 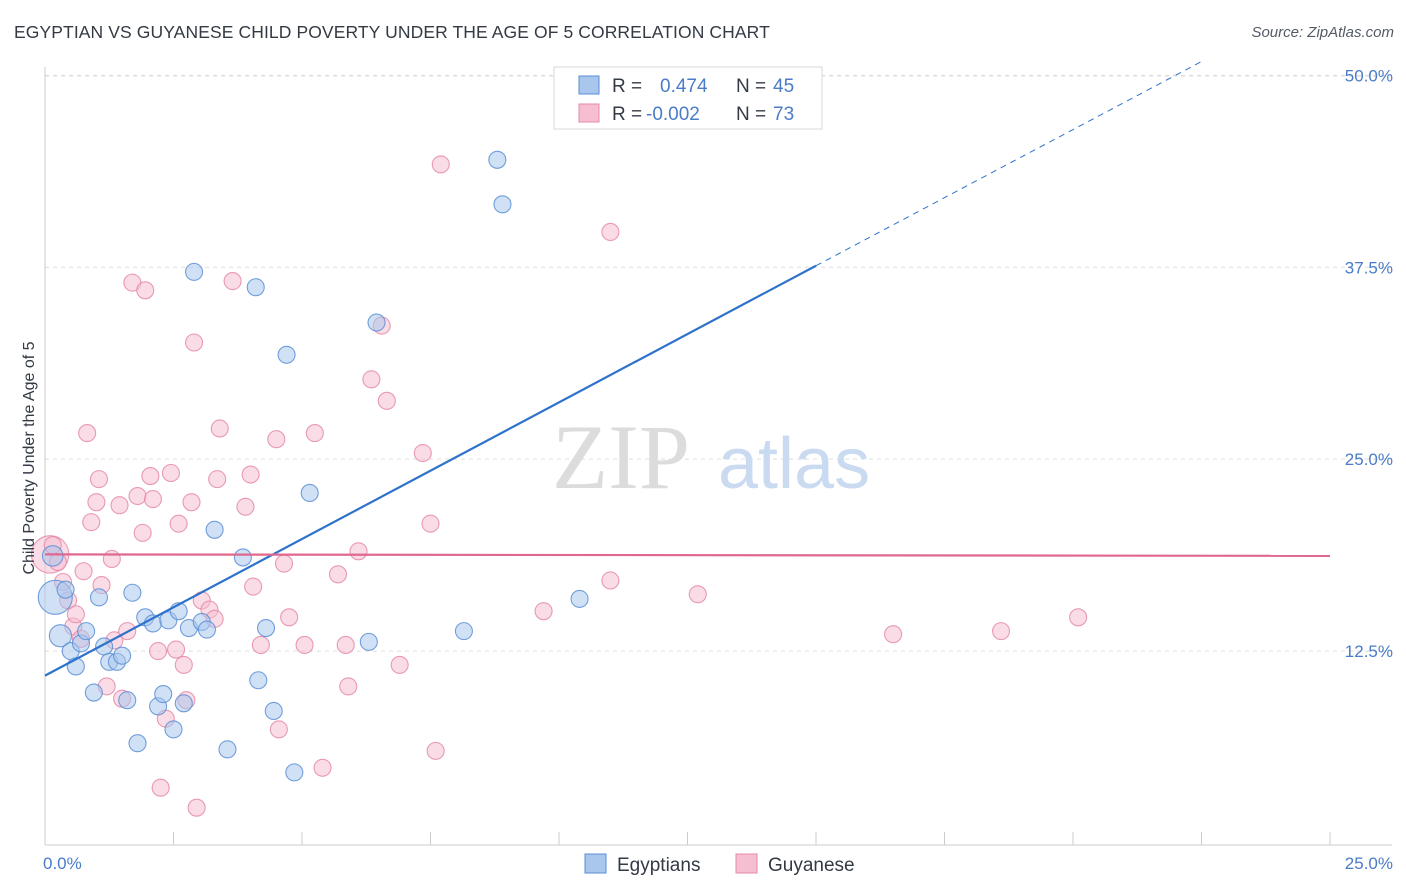 I want to click on legend-n-label-guyanese: N =, so click(x=751, y=114).